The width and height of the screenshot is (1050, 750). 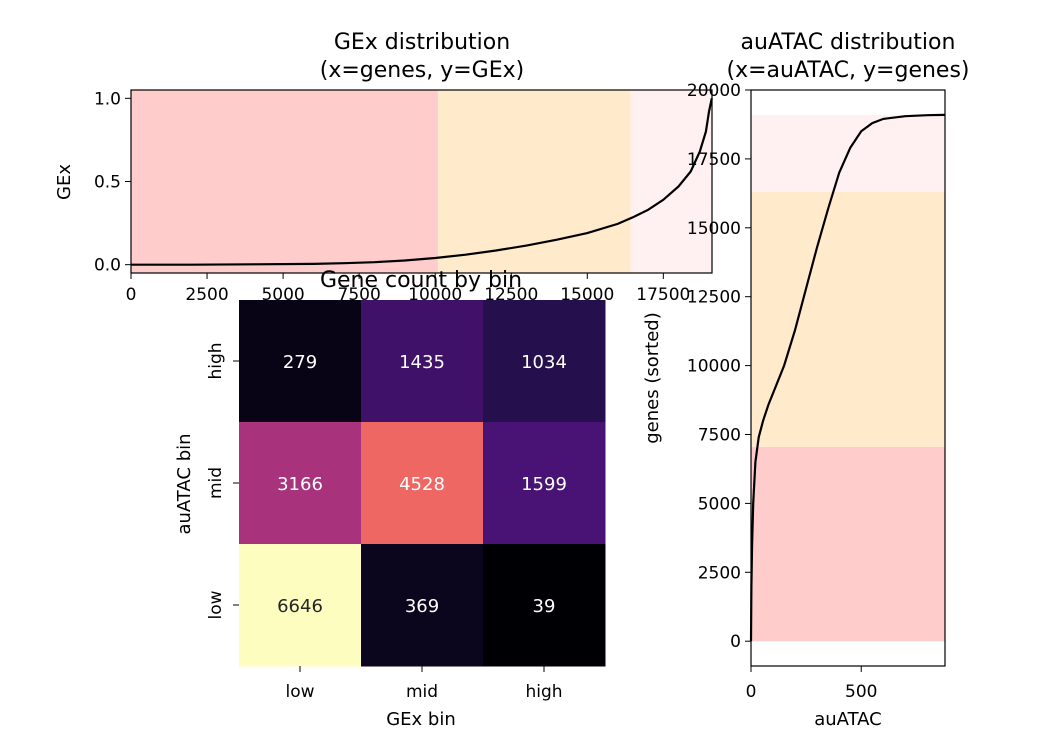 I want to click on auatac-x-tick-label: 0, so click(x=751, y=692).